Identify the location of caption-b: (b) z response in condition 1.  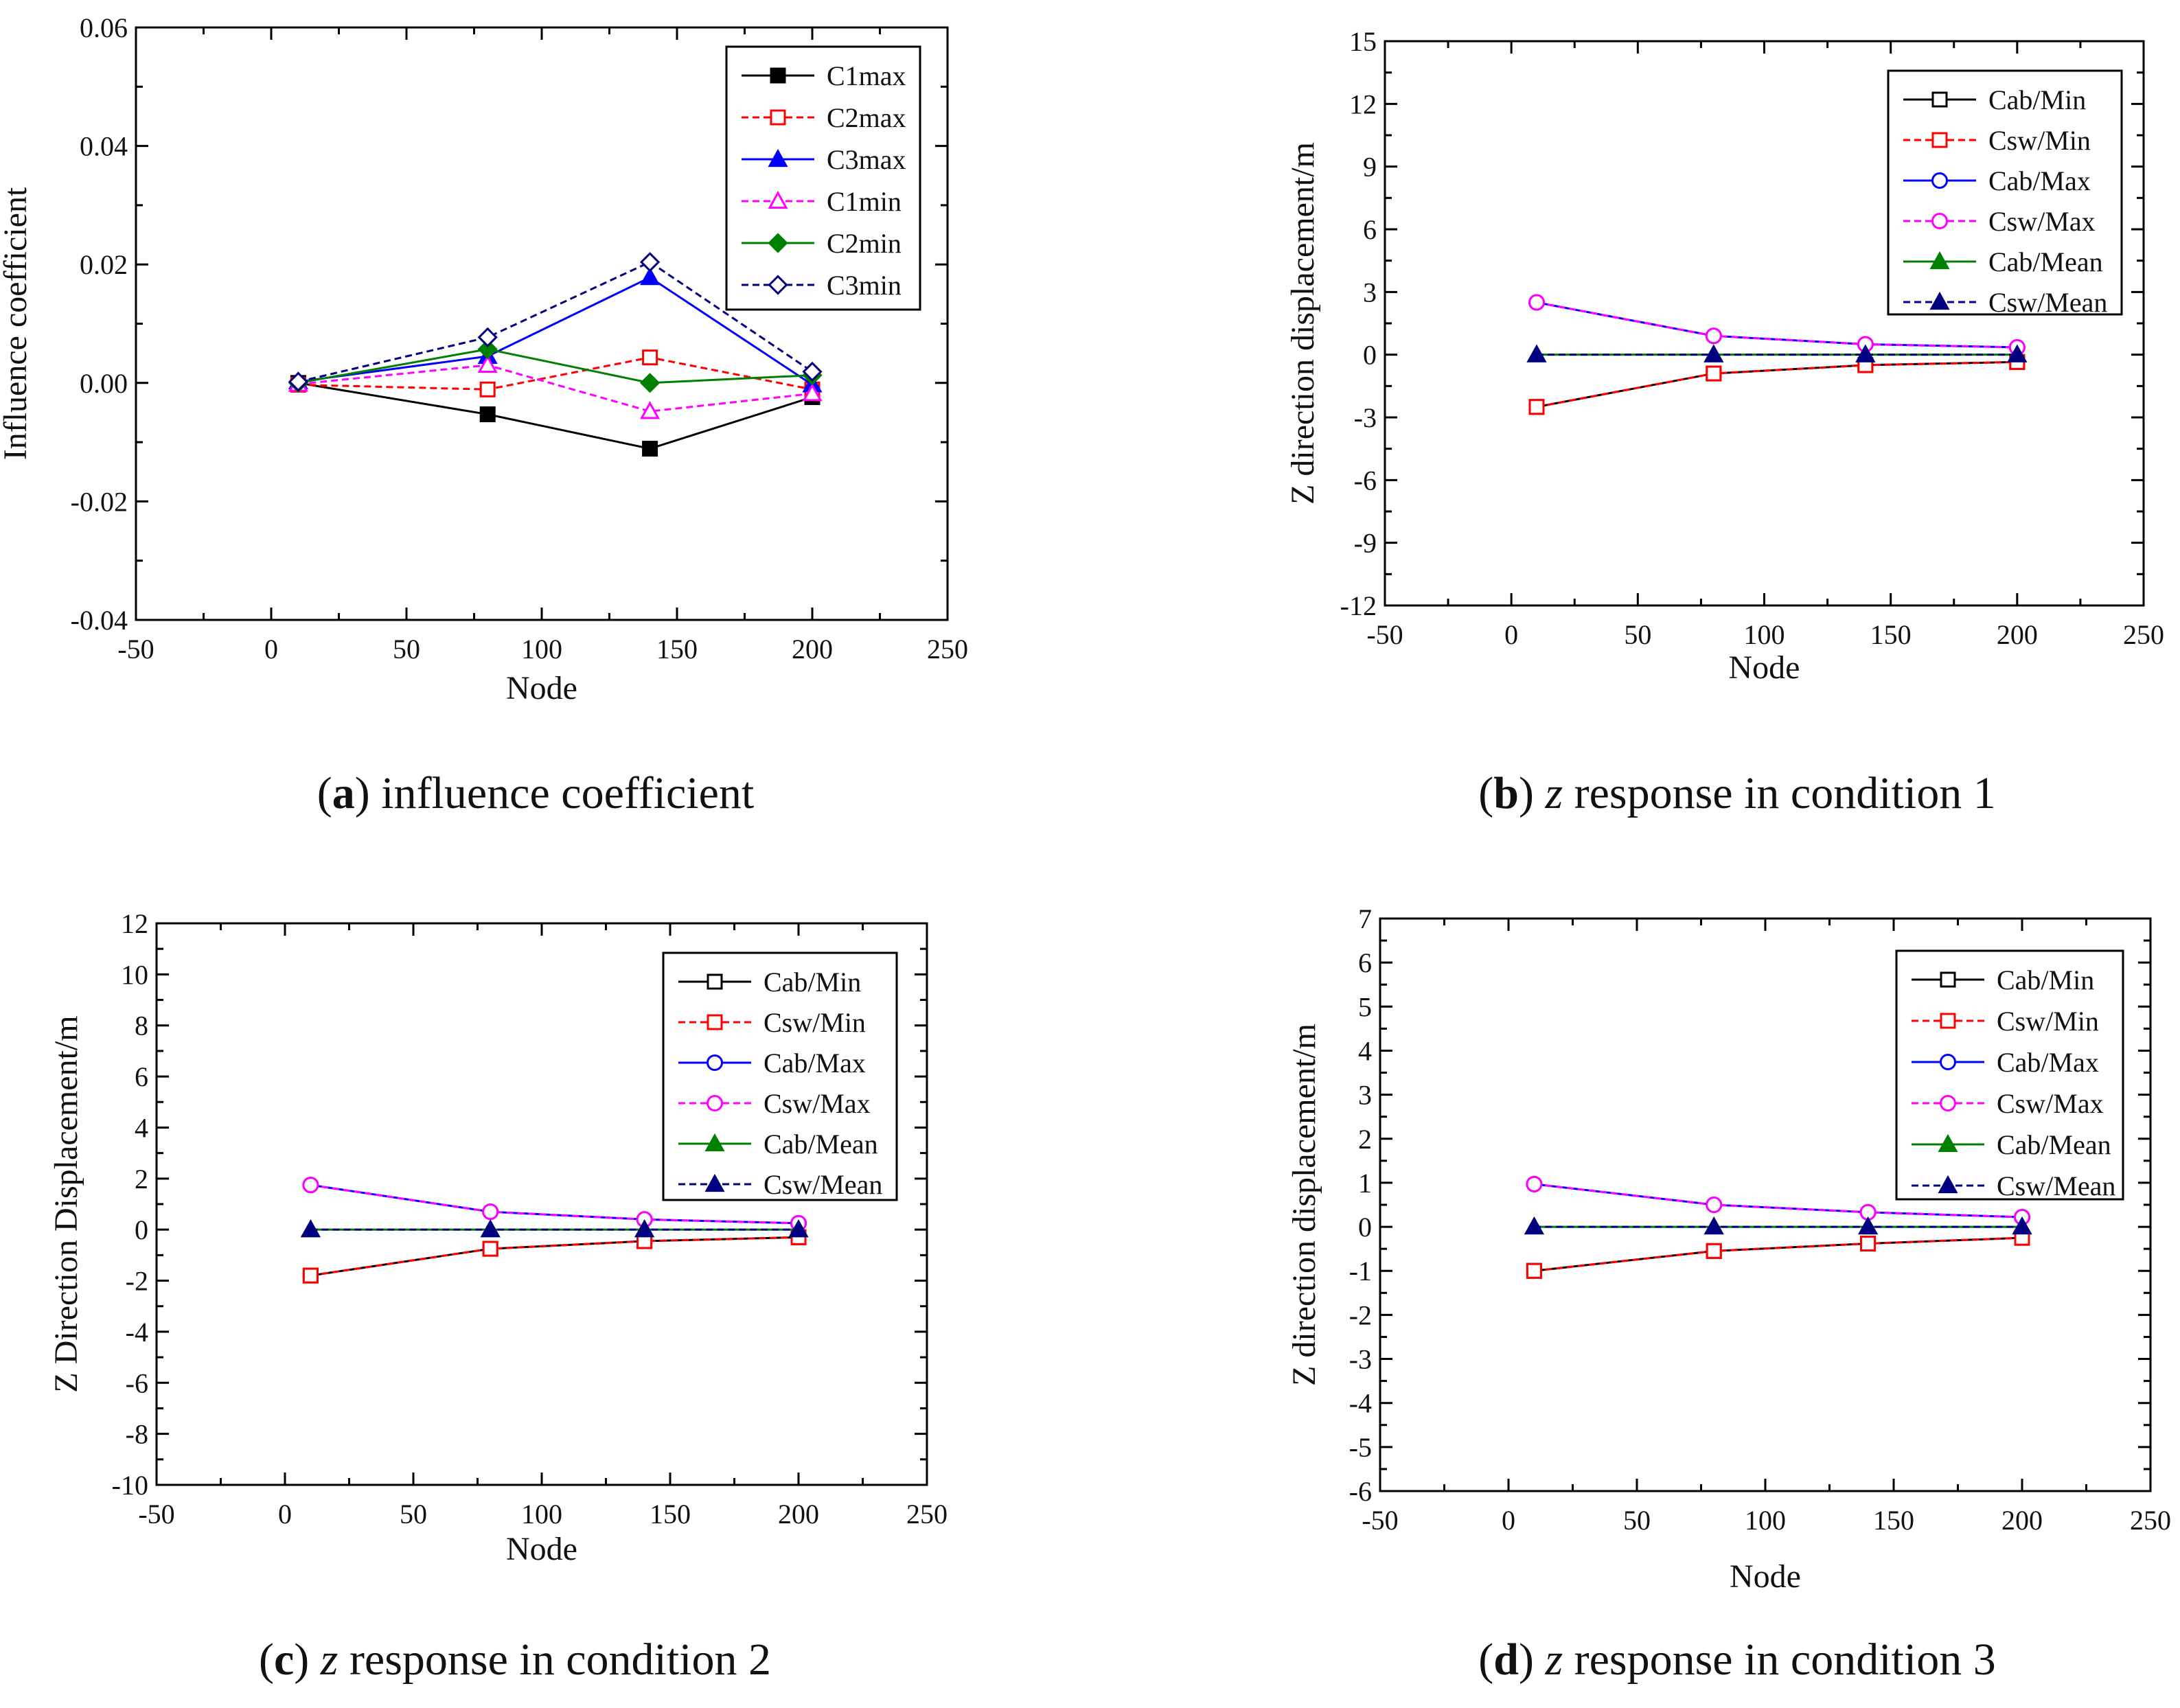
(1737, 793).